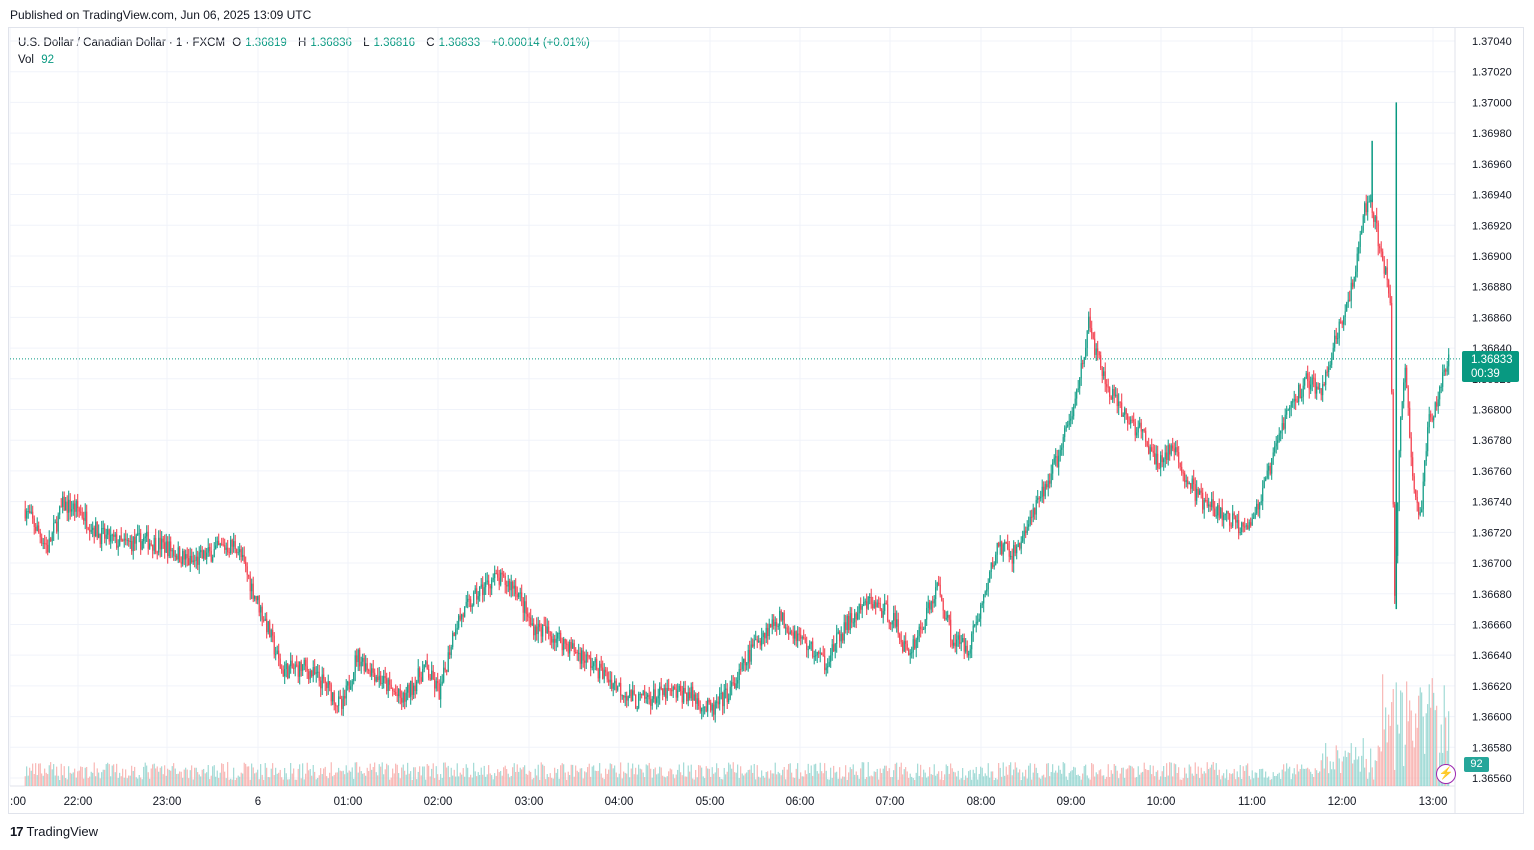 This screenshot has height=850, width=1534. What do you see at coordinates (26, 60) in the screenshot?
I see `volume-label: Vol` at bounding box center [26, 60].